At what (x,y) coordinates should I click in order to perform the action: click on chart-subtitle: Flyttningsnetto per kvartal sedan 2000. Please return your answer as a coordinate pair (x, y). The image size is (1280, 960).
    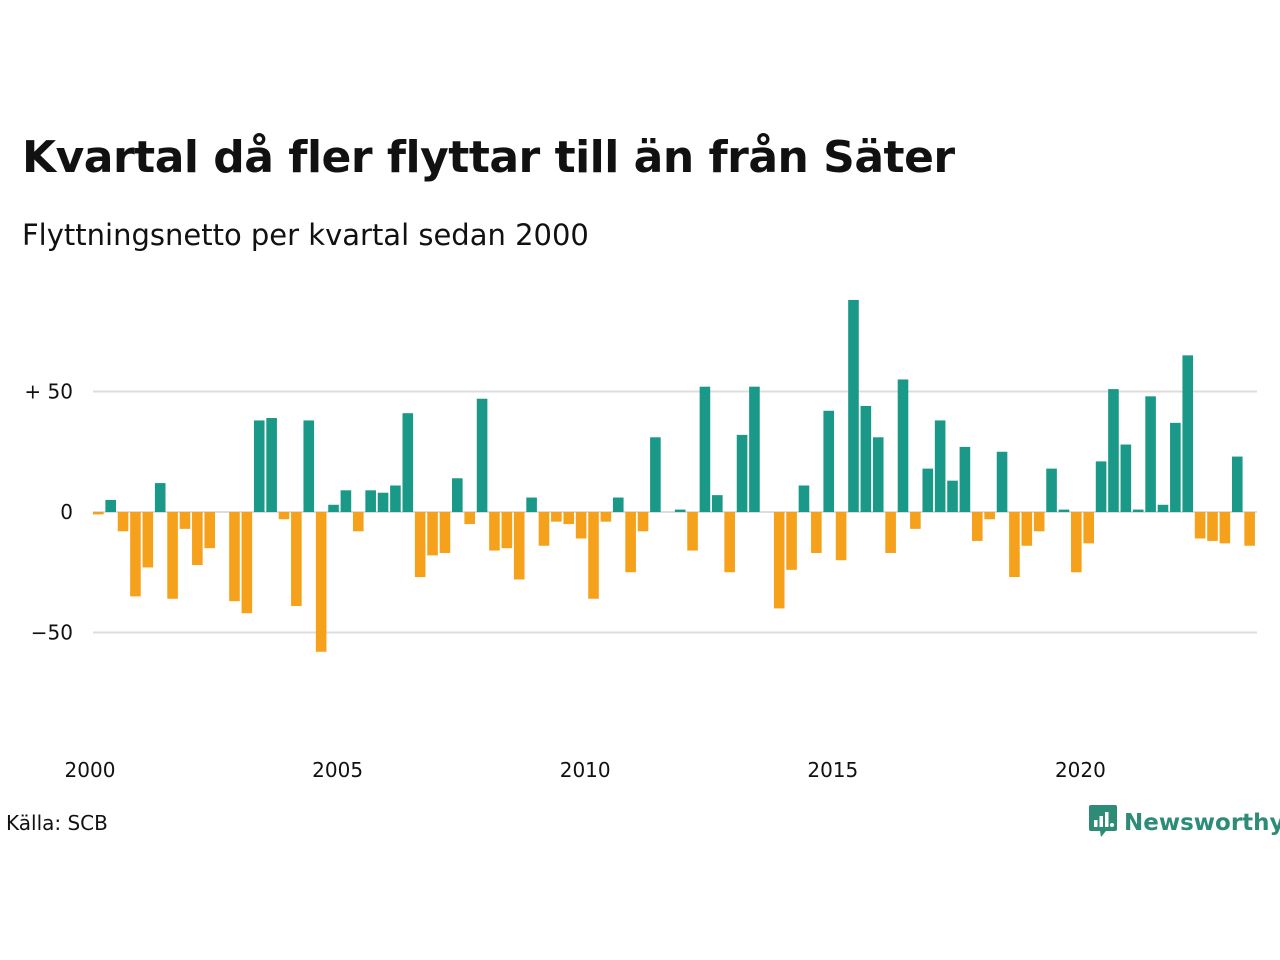
    Looking at the image, I should click on (305, 235).